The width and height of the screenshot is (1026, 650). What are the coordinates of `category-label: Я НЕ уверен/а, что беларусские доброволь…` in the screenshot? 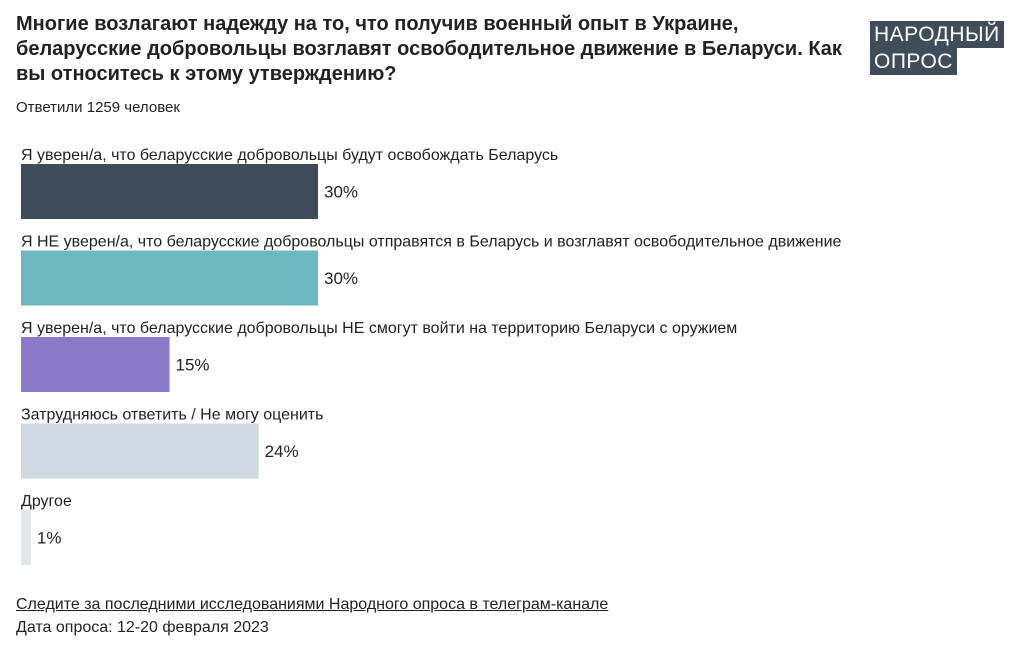 It's located at (431, 242).